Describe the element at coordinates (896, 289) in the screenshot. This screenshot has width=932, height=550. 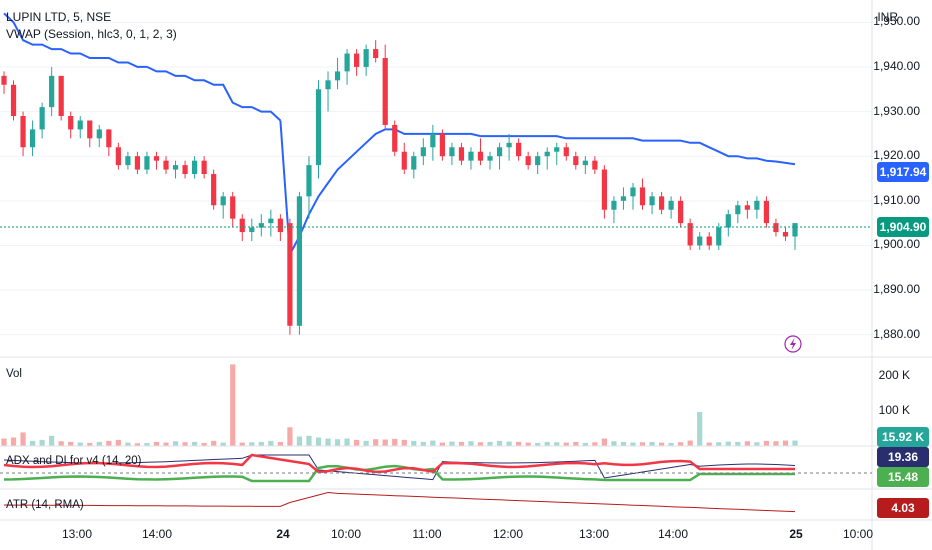
I see `price-axis-label: 1,890.00` at that location.